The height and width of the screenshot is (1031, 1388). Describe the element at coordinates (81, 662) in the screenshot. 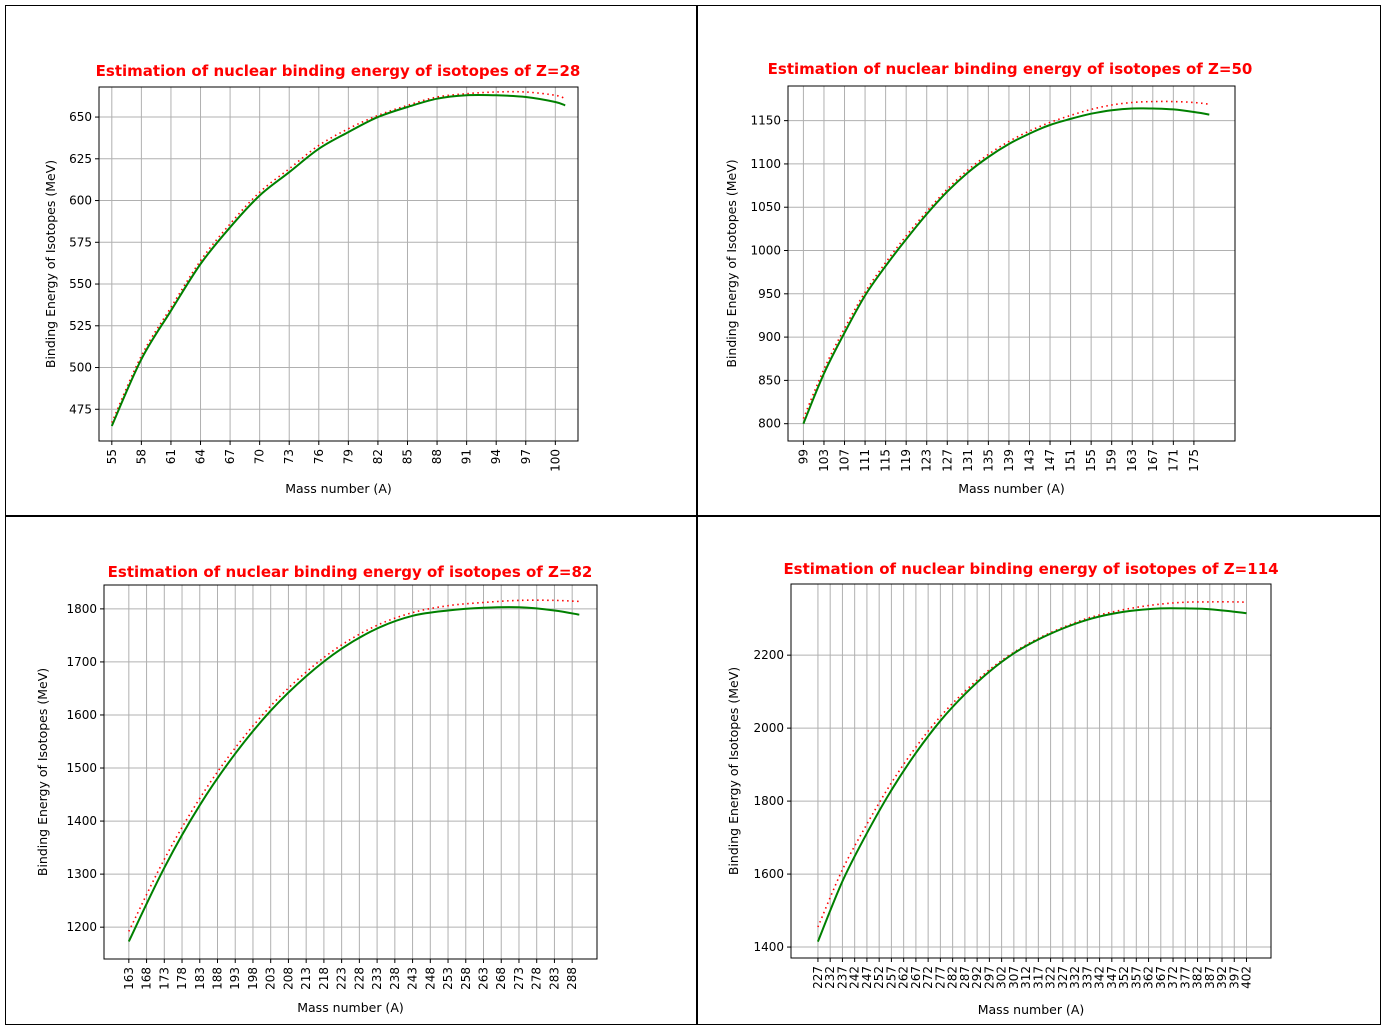

I see `y-tick-label: 1700` at that location.